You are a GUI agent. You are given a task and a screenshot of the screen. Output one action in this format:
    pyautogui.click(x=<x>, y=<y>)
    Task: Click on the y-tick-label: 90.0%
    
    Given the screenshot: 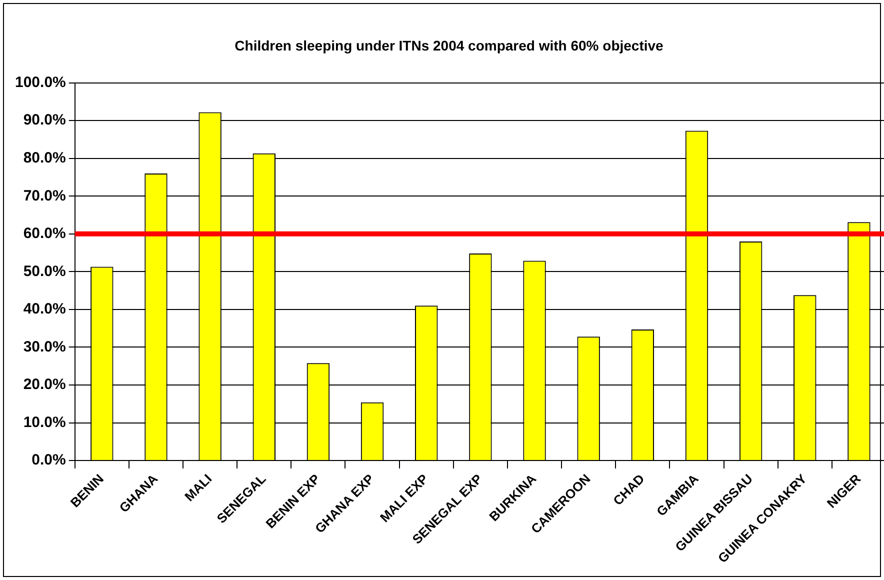 What is the action you would take?
    pyautogui.click(x=44, y=120)
    